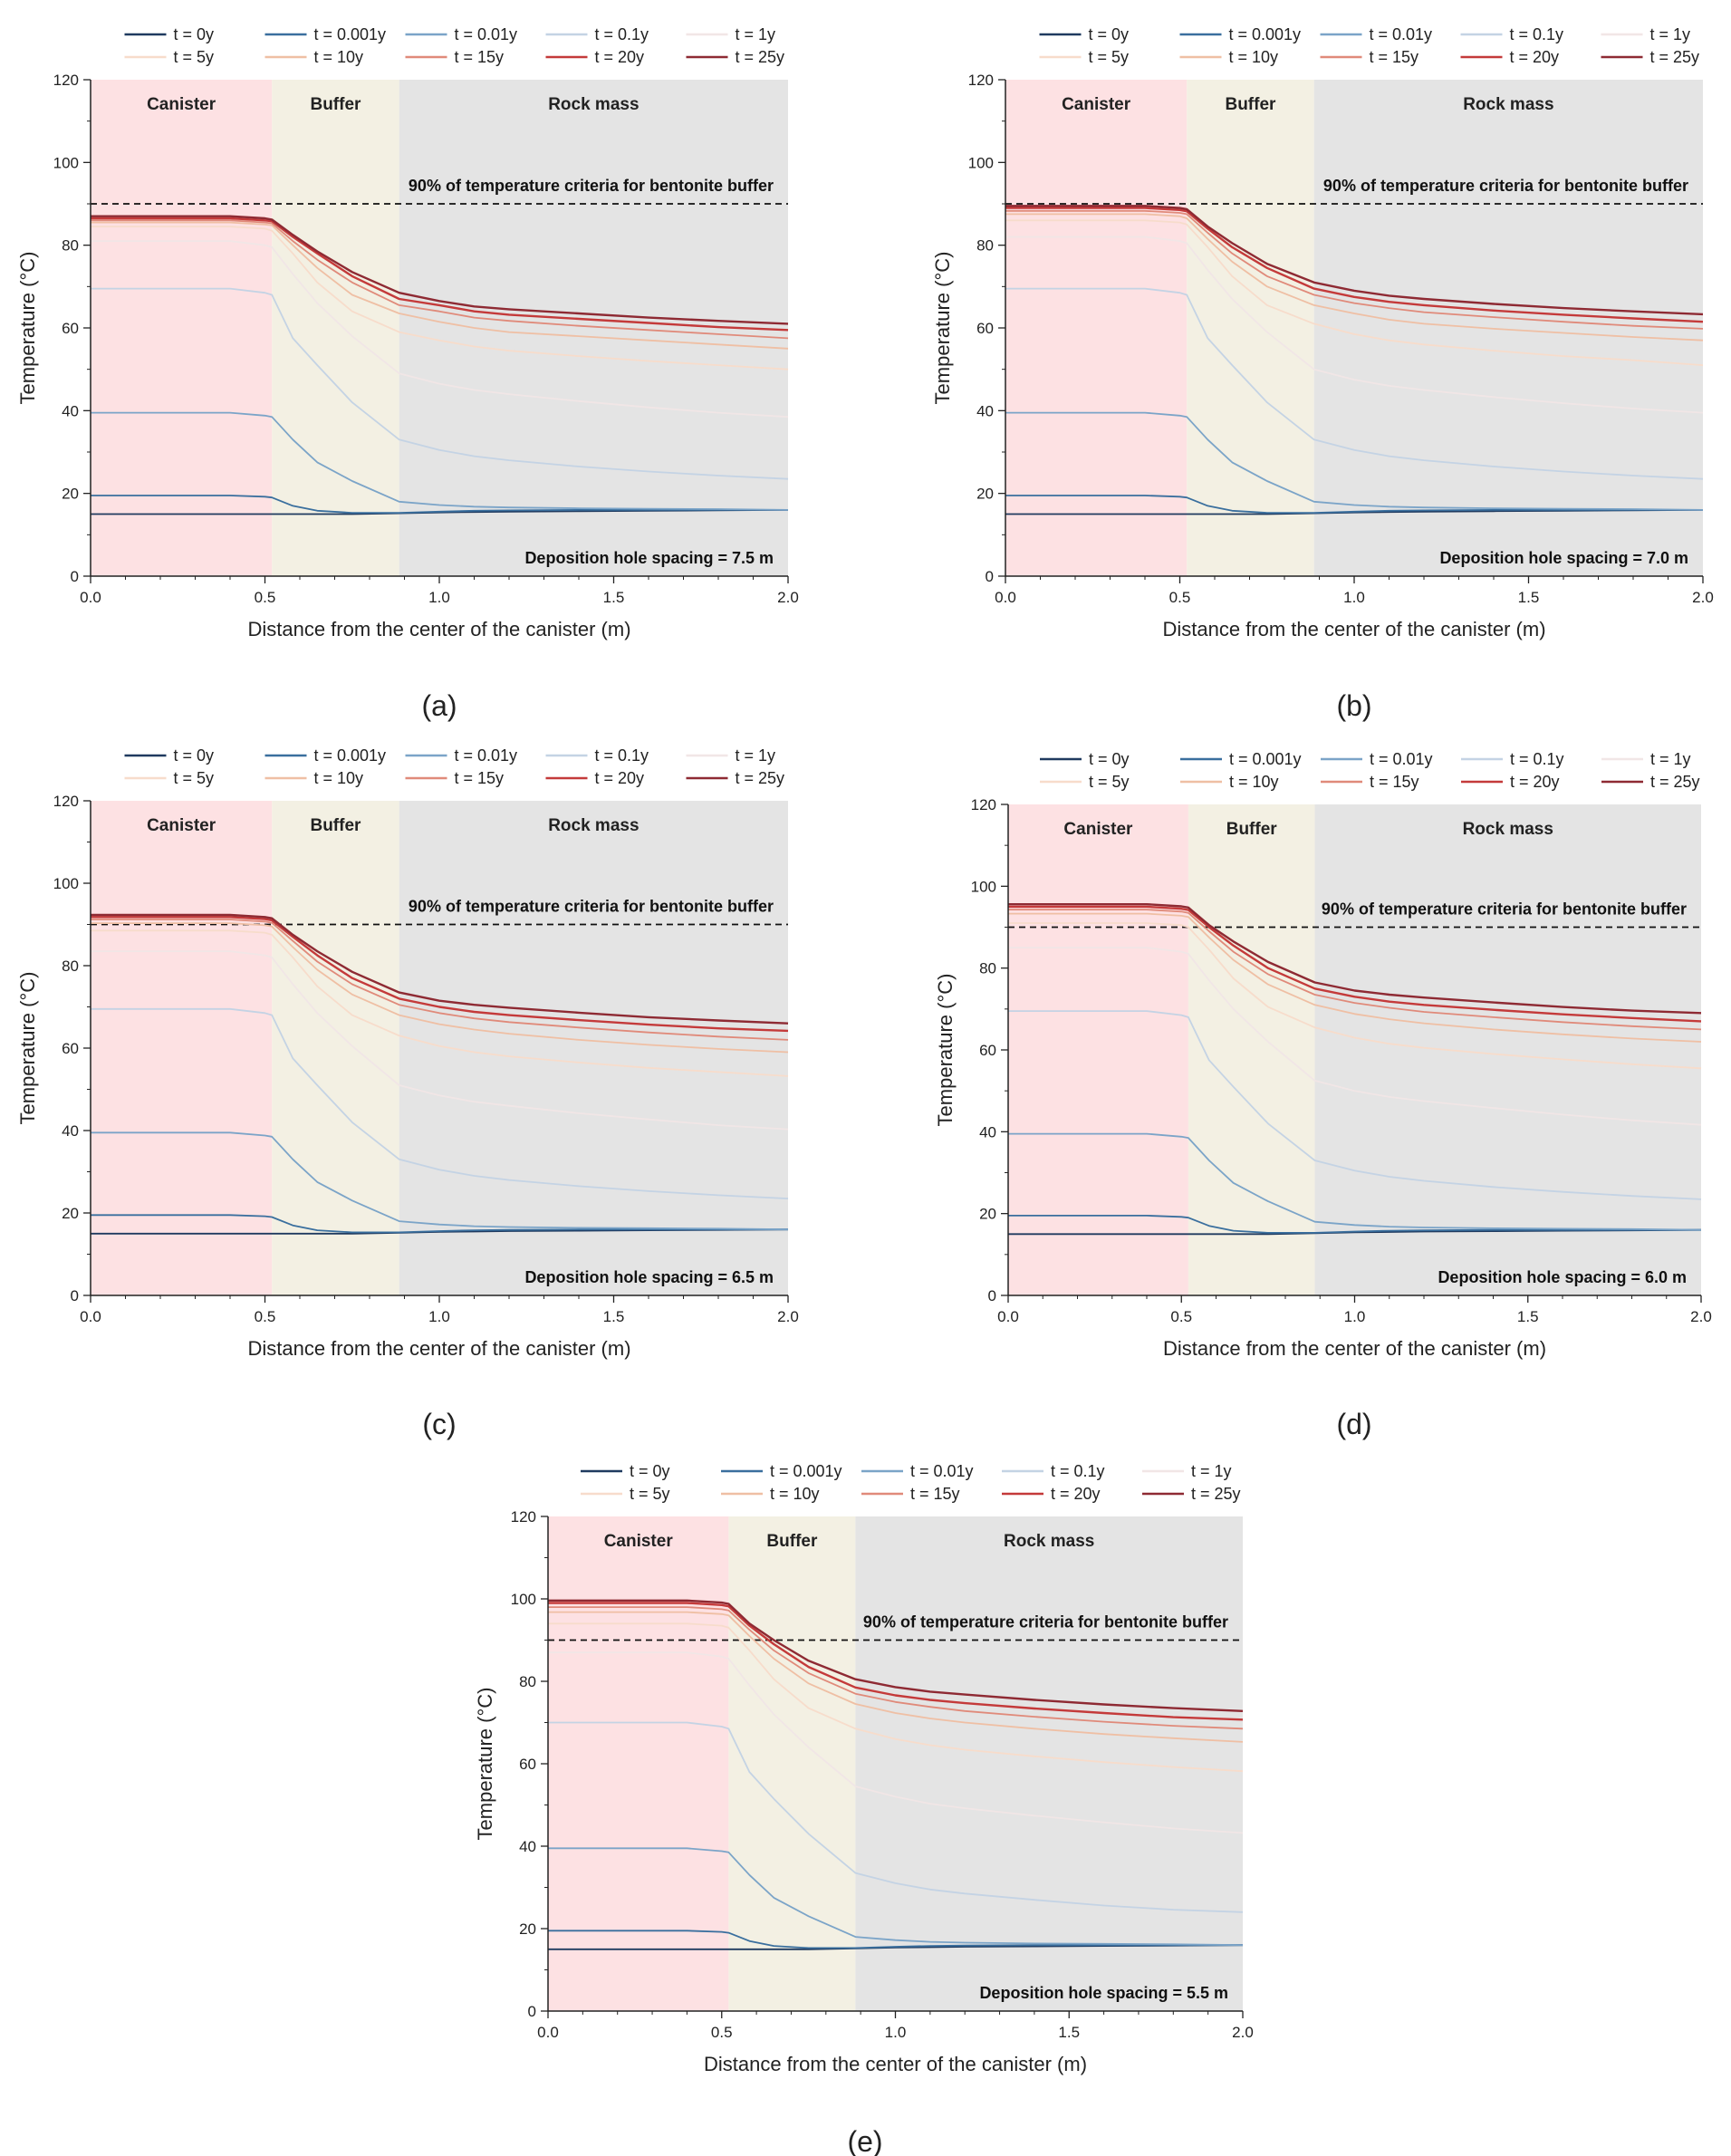  I want to click on panel-label: (b), so click(1353, 705).